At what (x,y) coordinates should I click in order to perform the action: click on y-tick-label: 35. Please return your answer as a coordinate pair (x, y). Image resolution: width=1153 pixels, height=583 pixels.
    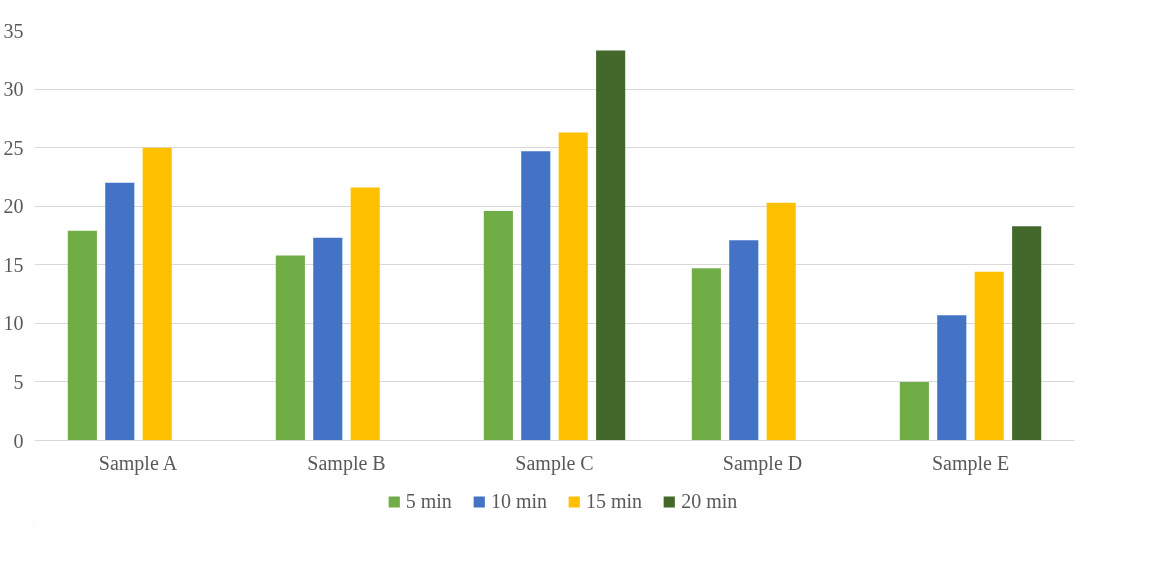
    Looking at the image, I should click on (13, 30).